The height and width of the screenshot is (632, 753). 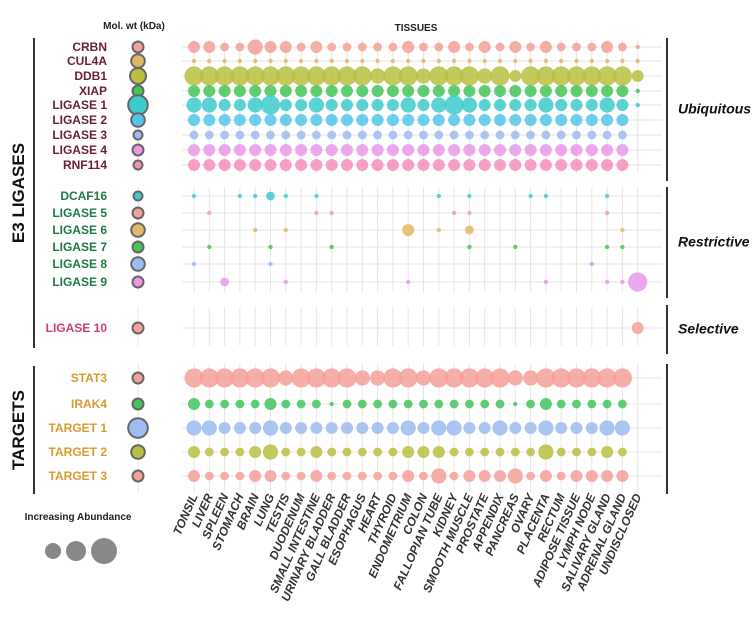 I want to click on bubble-crbn-duodenum, so click(x=301, y=47).